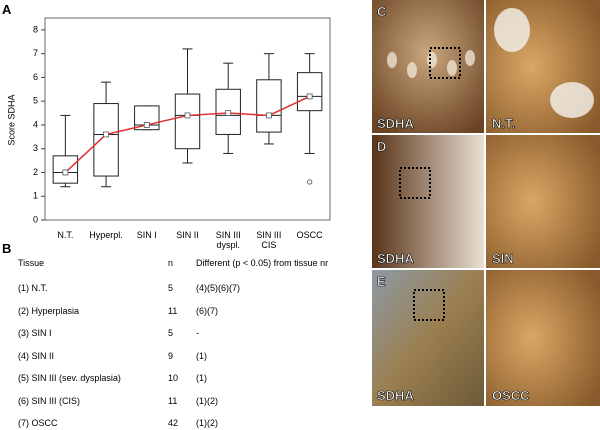 The width and height of the screenshot is (600, 430). Describe the element at coordinates (69, 378) in the screenshot. I see `table-cell: (5) SIN III (sev. dysplasia)` at that location.